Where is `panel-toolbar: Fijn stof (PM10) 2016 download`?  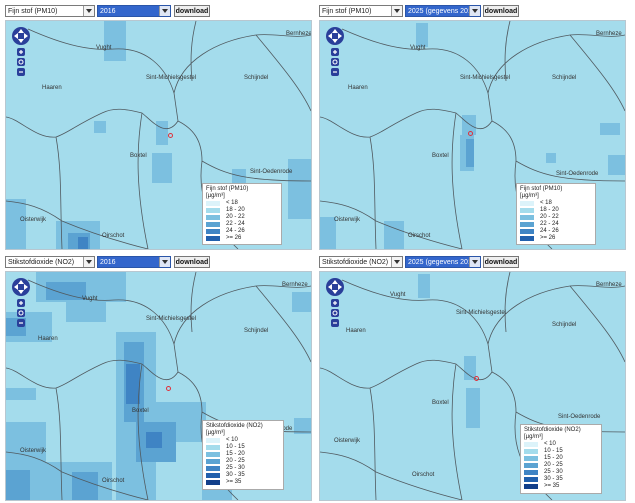
panel-toolbar: Fijn stof (PM10) 2016 download is located at coordinates (157, 11).